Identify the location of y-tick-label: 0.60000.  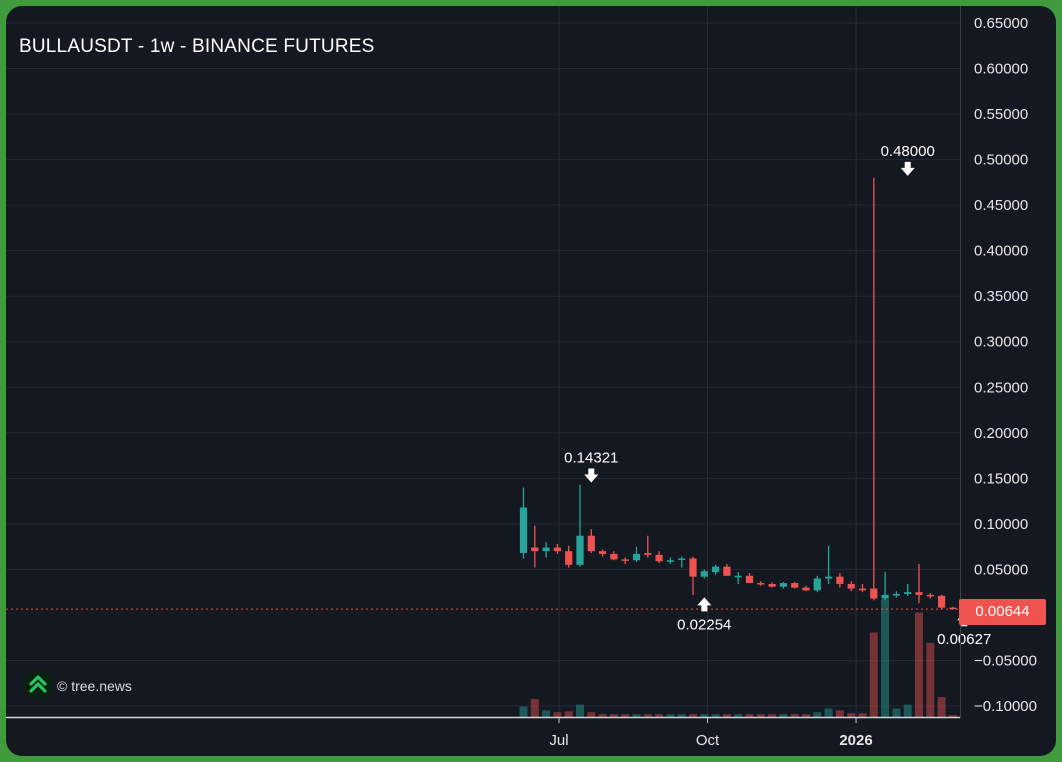
(1001, 69).